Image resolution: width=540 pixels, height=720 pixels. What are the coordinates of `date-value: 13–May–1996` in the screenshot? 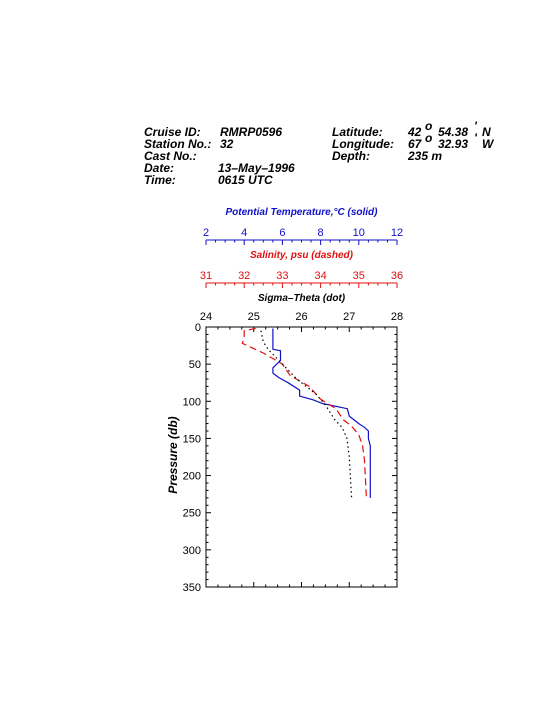 It's located at (256, 168).